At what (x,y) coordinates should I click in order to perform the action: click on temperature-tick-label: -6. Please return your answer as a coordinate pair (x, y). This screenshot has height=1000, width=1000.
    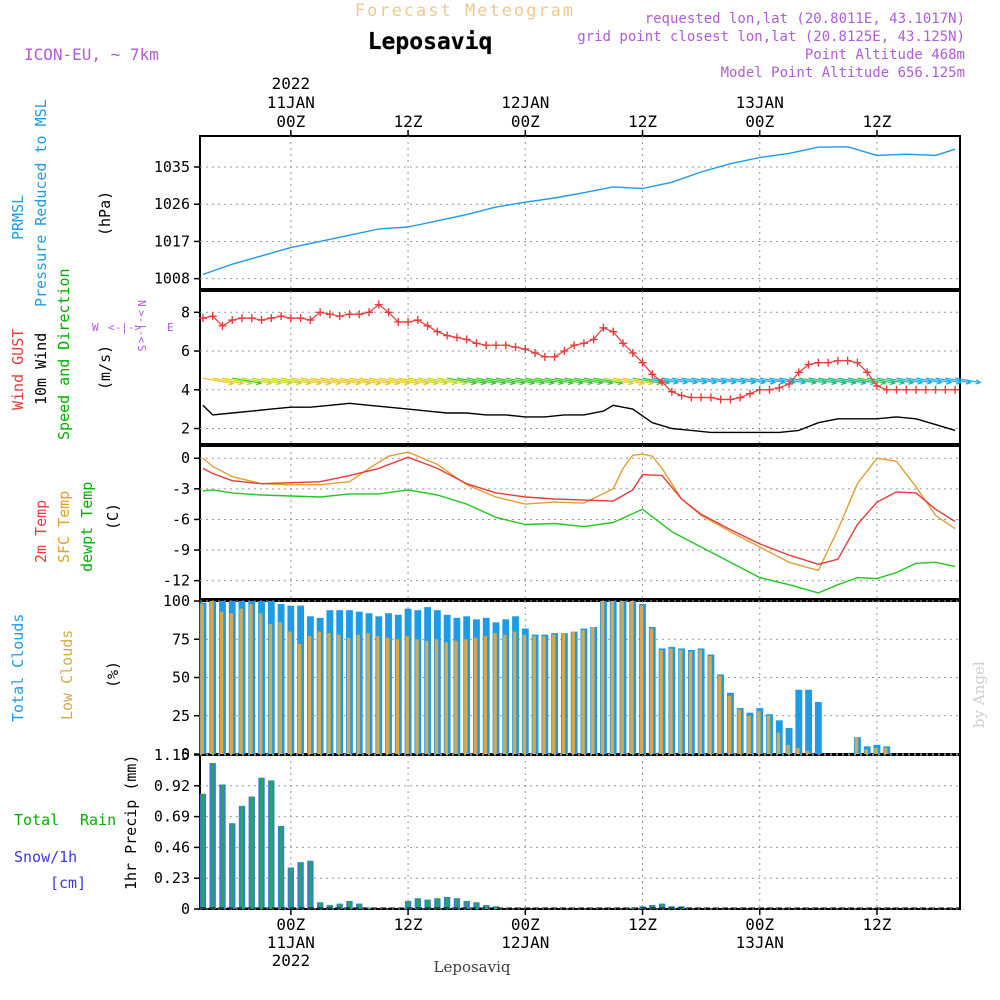
    Looking at the image, I should click on (181, 519).